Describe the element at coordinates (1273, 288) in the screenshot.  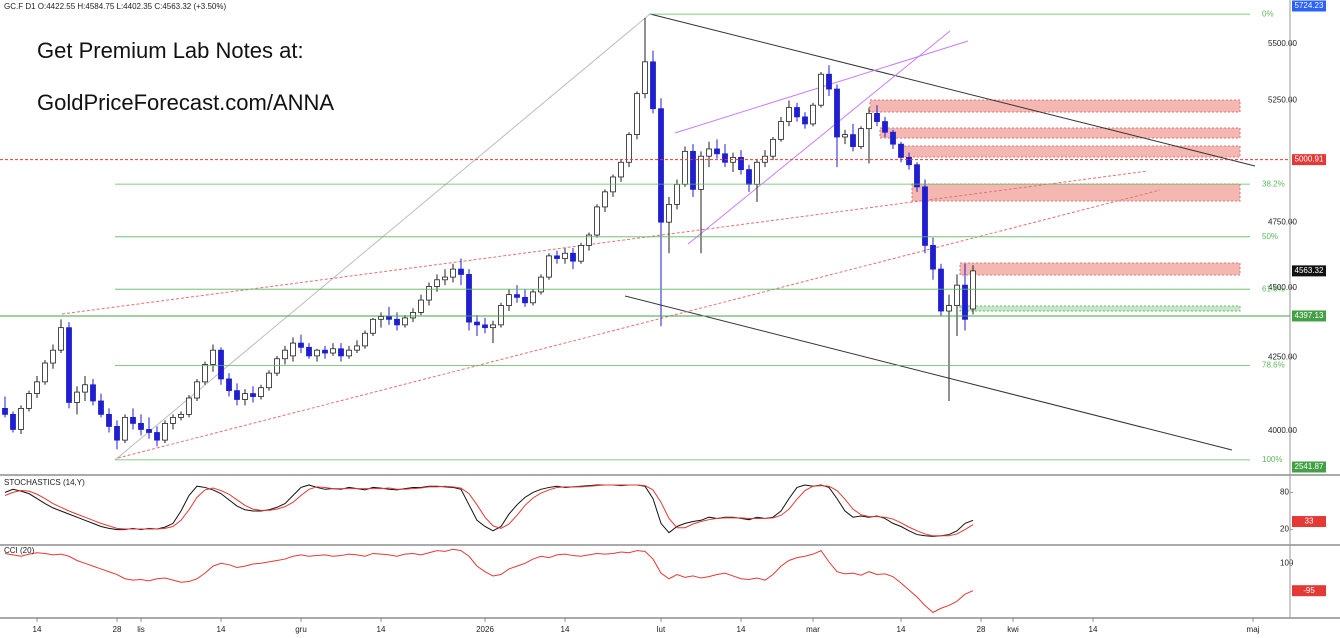
I see `fib-label: 61.8%` at that location.